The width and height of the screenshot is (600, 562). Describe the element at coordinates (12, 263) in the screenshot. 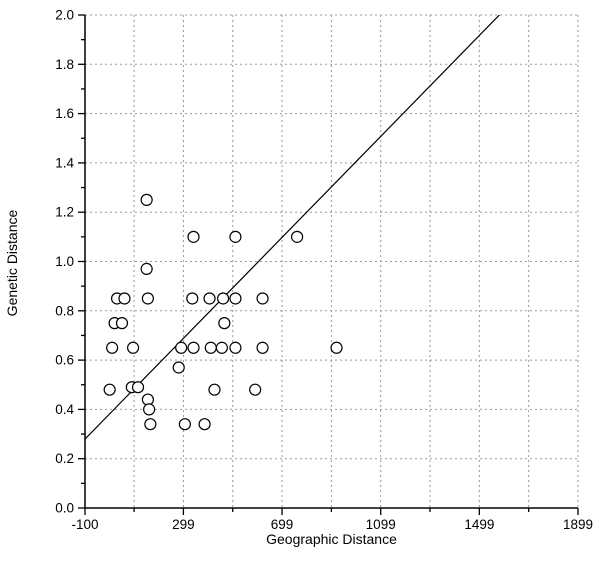

I see `y-axis-title: Genetic Distance` at that location.